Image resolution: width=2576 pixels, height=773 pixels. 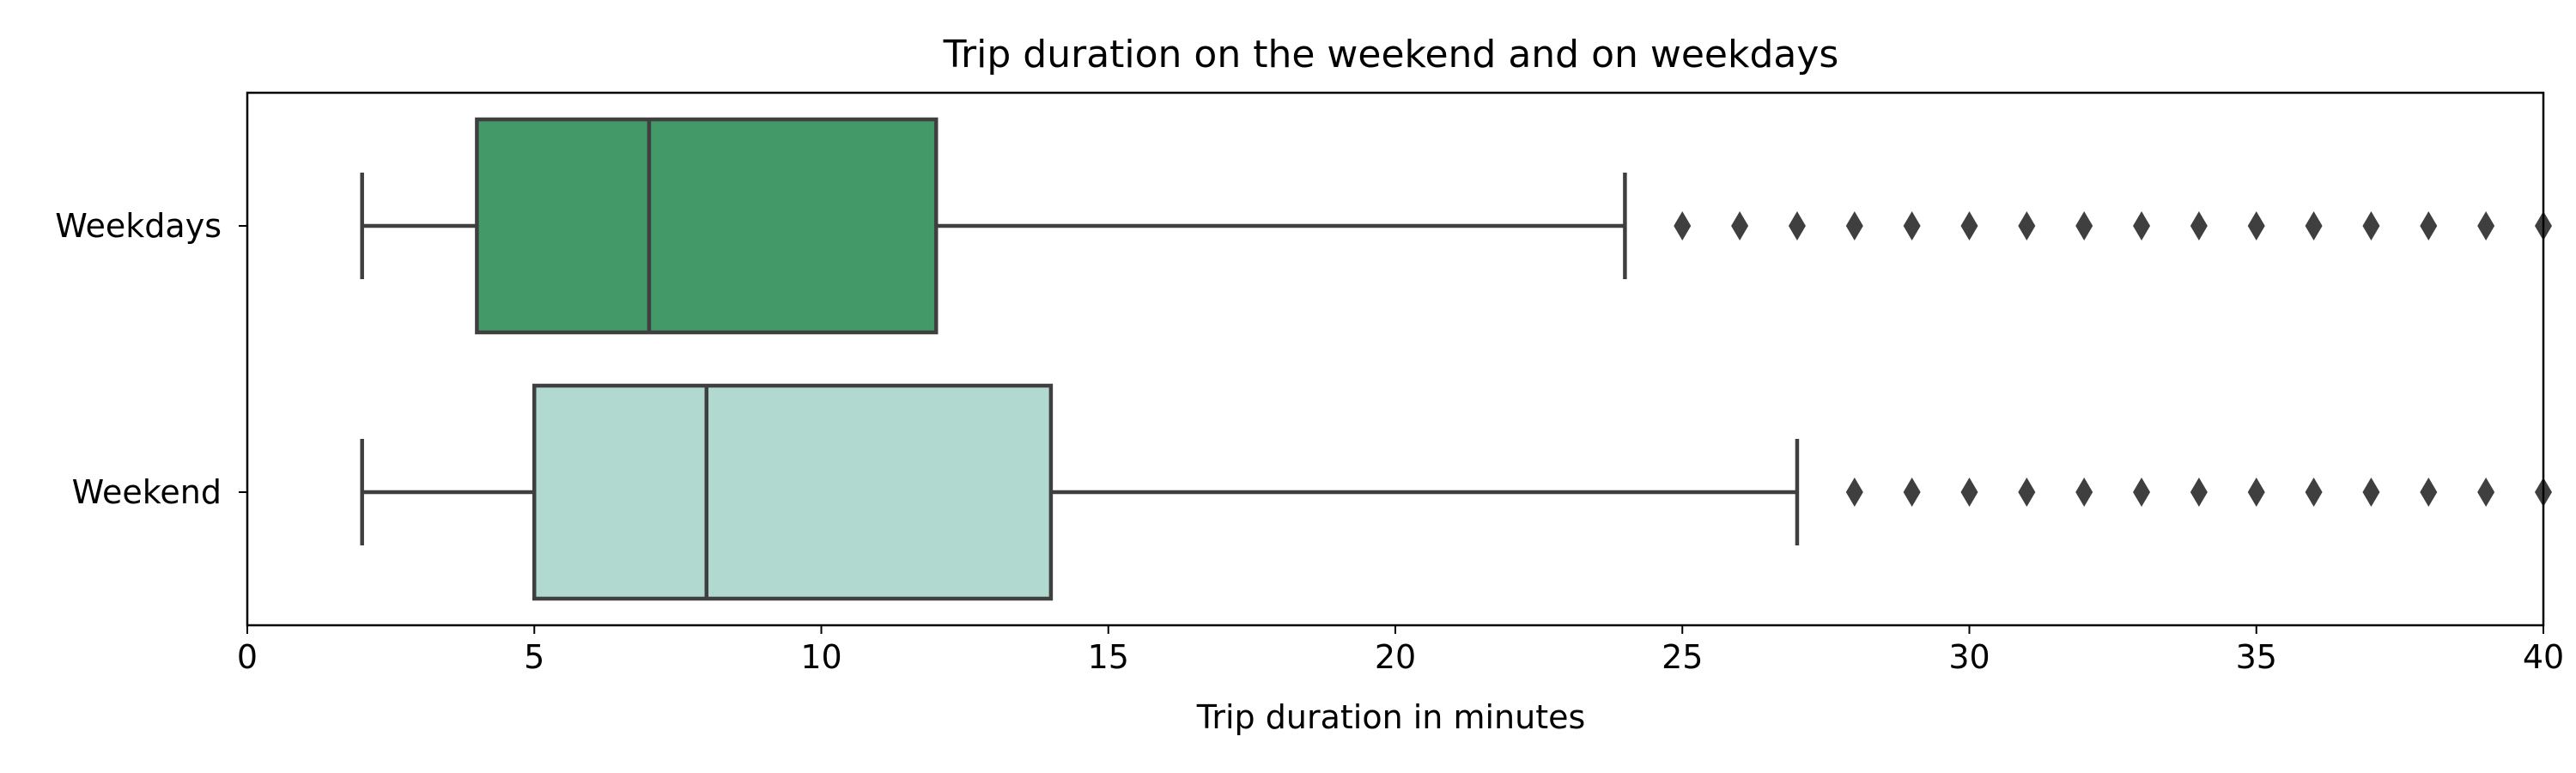 I want to click on x-tick-label: 5, so click(x=534, y=657).